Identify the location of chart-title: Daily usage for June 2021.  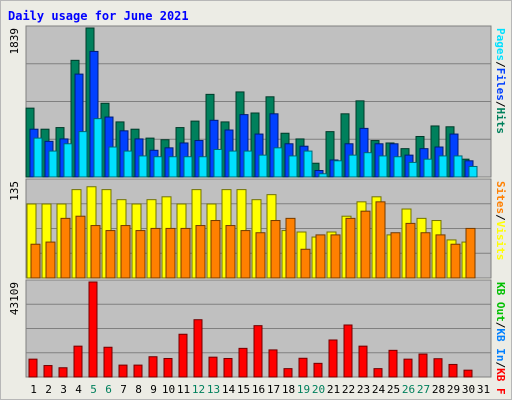
(98, 16).